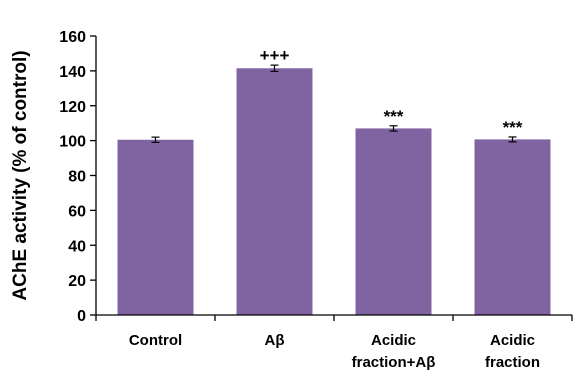 The image size is (582, 378). What do you see at coordinates (72, 72) in the screenshot?
I see `y-tick-label: 140` at bounding box center [72, 72].